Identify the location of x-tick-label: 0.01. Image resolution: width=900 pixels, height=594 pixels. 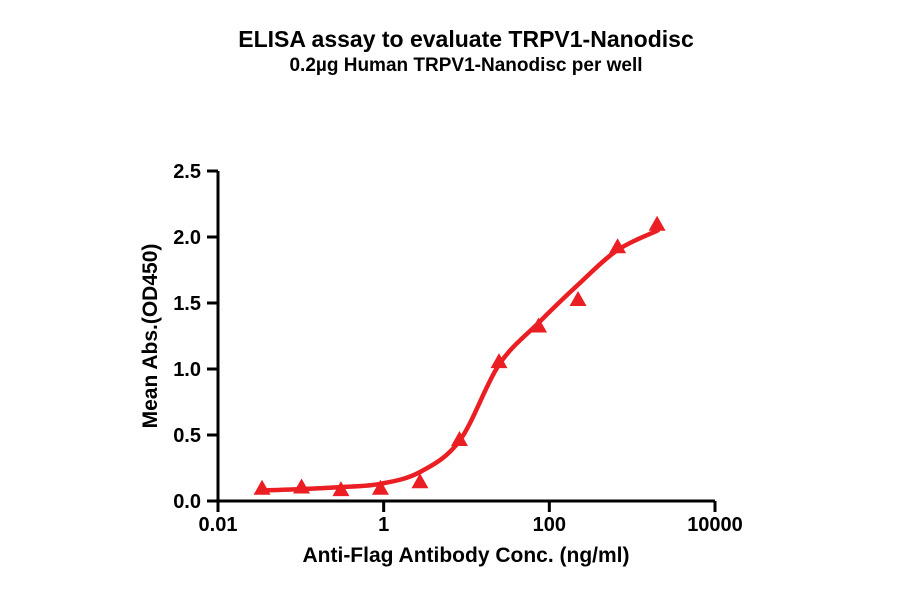
(218, 525).